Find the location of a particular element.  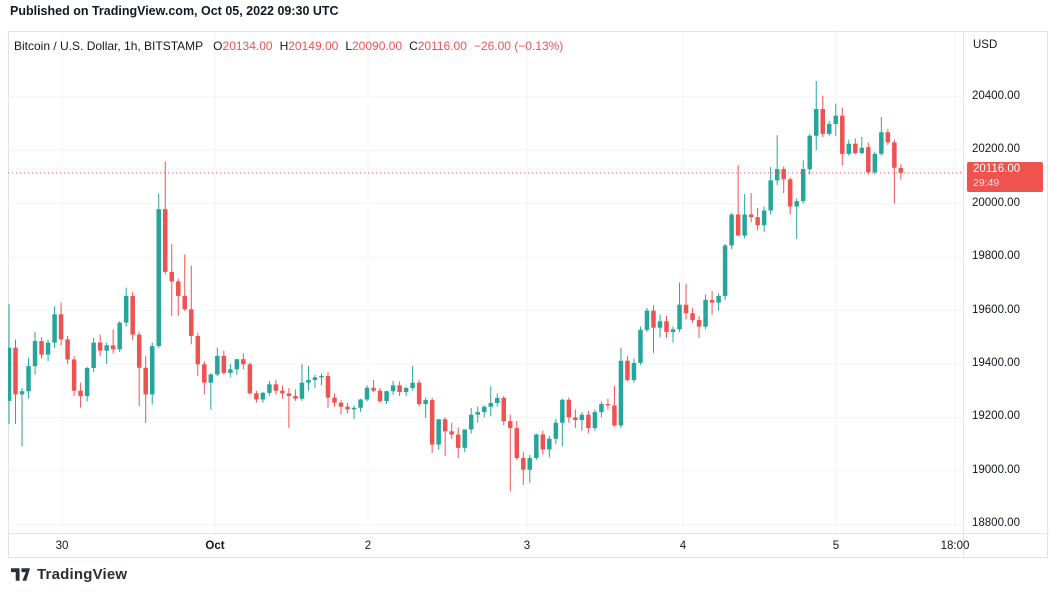

price-axis-label: 19800.00 is located at coordinates (996, 256).